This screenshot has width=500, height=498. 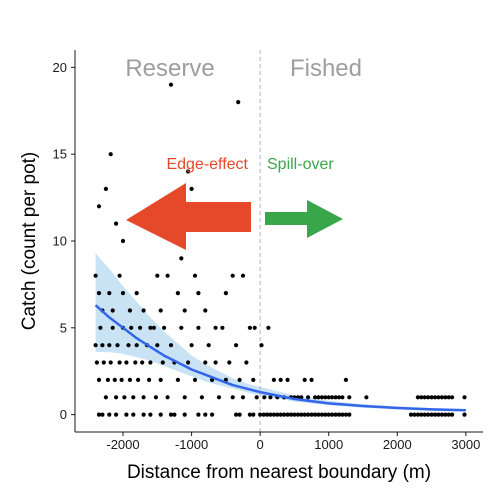 What do you see at coordinates (122, 444) in the screenshot?
I see `x-tick-label: -2000` at bounding box center [122, 444].